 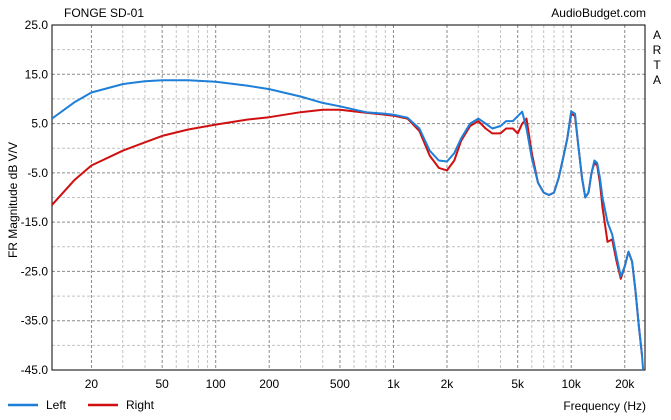 What do you see at coordinates (37, 173) in the screenshot?
I see `y-tick-label: -5.0` at bounding box center [37, 173].